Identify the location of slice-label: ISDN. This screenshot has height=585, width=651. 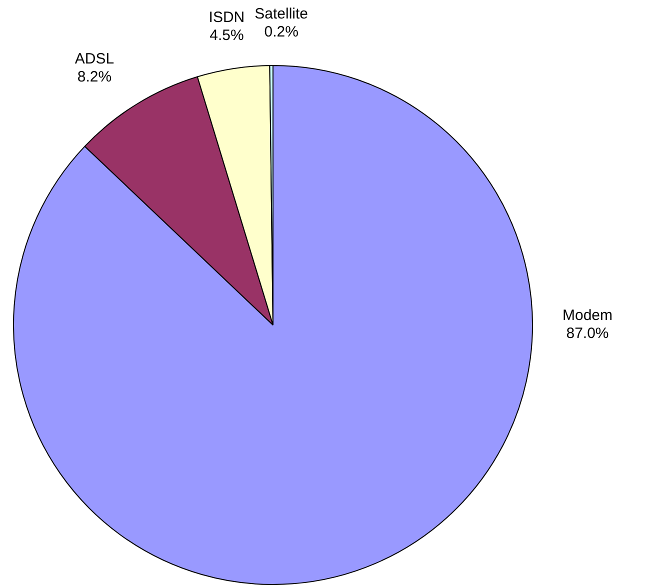
(226, 17).